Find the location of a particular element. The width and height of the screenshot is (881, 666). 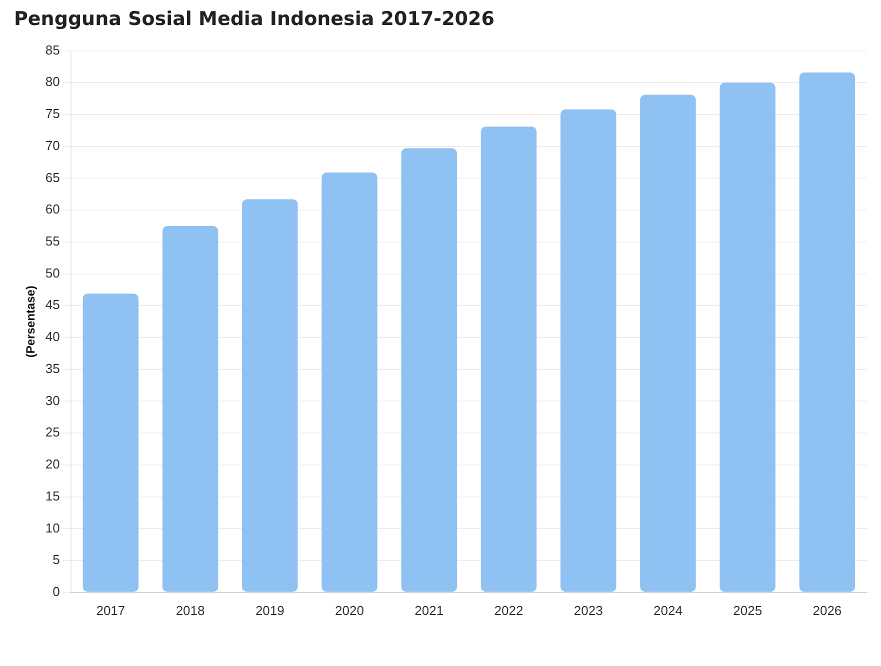

y-tick-label: 10 is located at coordinates (52, 528).